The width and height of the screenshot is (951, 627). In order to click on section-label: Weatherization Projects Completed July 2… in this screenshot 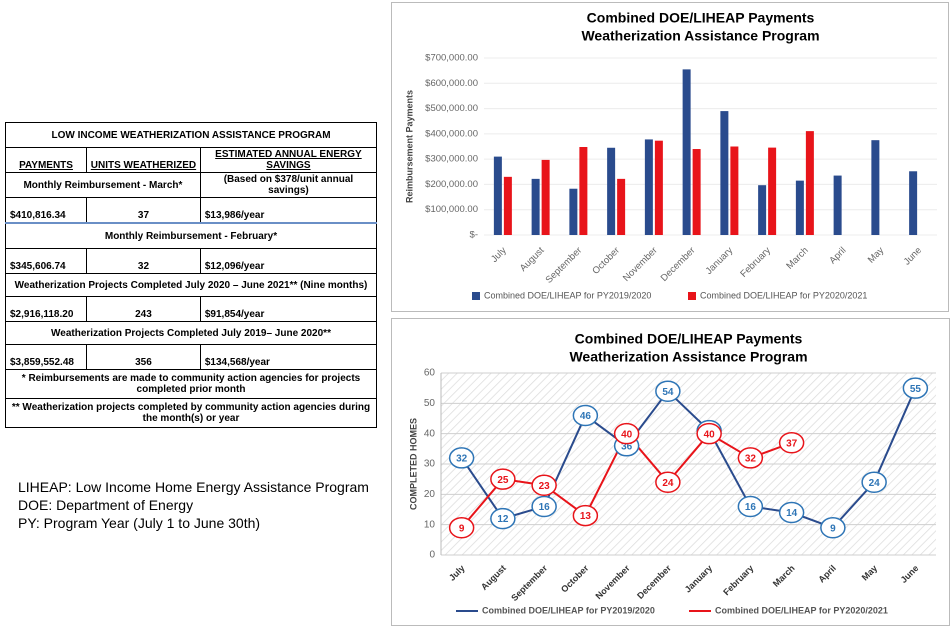, I will do `click(191, 333)`.